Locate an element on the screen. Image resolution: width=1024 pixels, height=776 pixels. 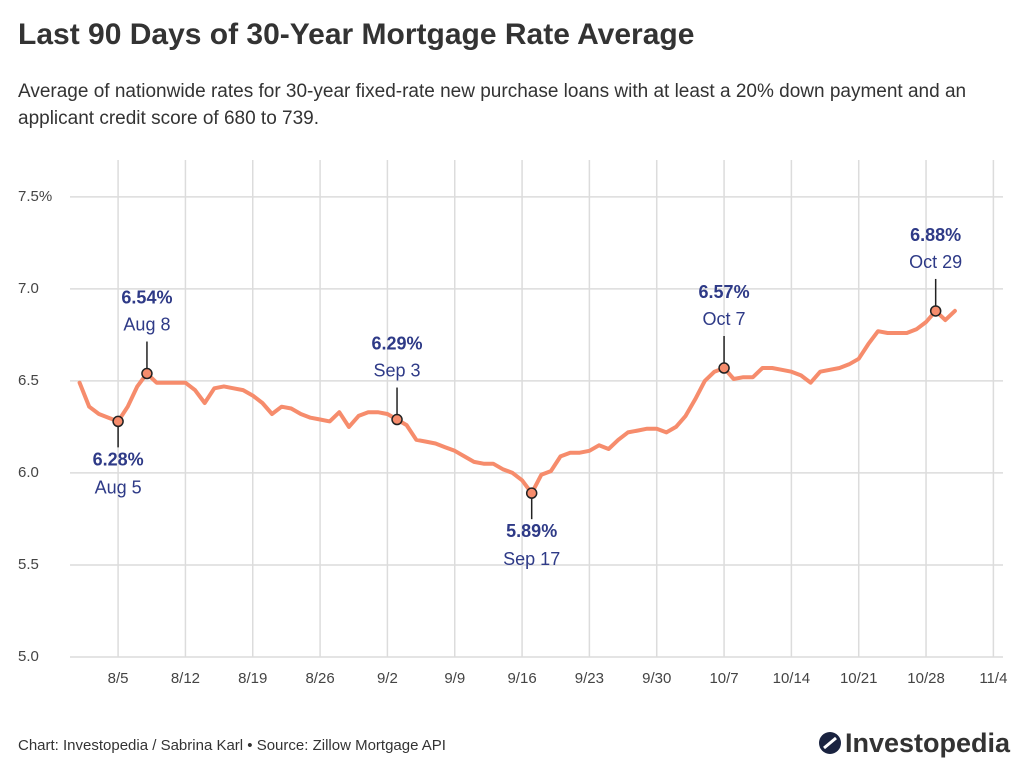
annotation-date: Aug 8 is located at coordinates (146, 325).